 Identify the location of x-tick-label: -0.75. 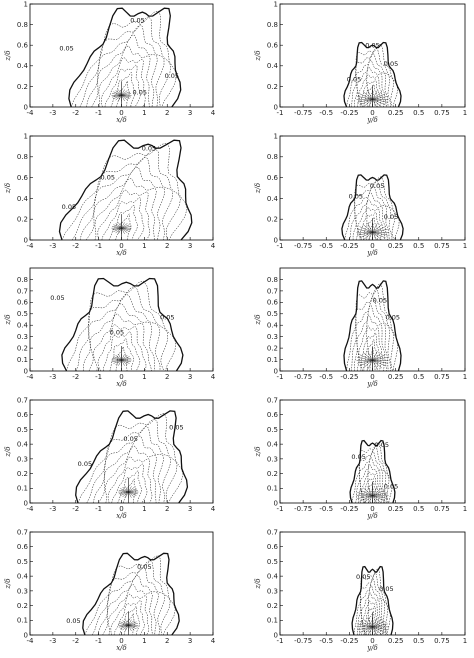
(303, 246).